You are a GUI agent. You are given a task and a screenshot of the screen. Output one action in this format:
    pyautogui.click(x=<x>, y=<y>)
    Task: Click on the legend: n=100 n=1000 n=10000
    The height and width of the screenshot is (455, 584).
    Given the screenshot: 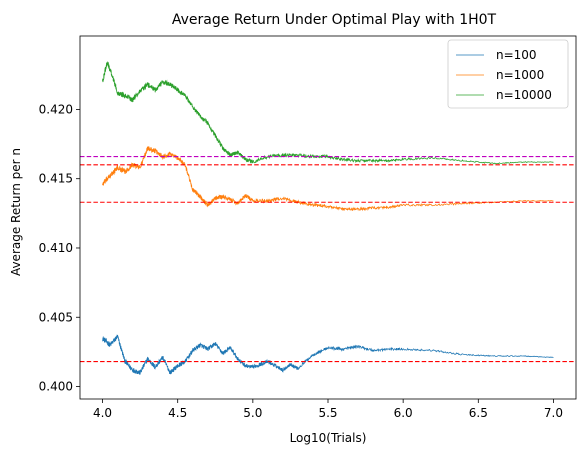 What is the action you would take?
    pyautogui.click(x=508, y=74)
    